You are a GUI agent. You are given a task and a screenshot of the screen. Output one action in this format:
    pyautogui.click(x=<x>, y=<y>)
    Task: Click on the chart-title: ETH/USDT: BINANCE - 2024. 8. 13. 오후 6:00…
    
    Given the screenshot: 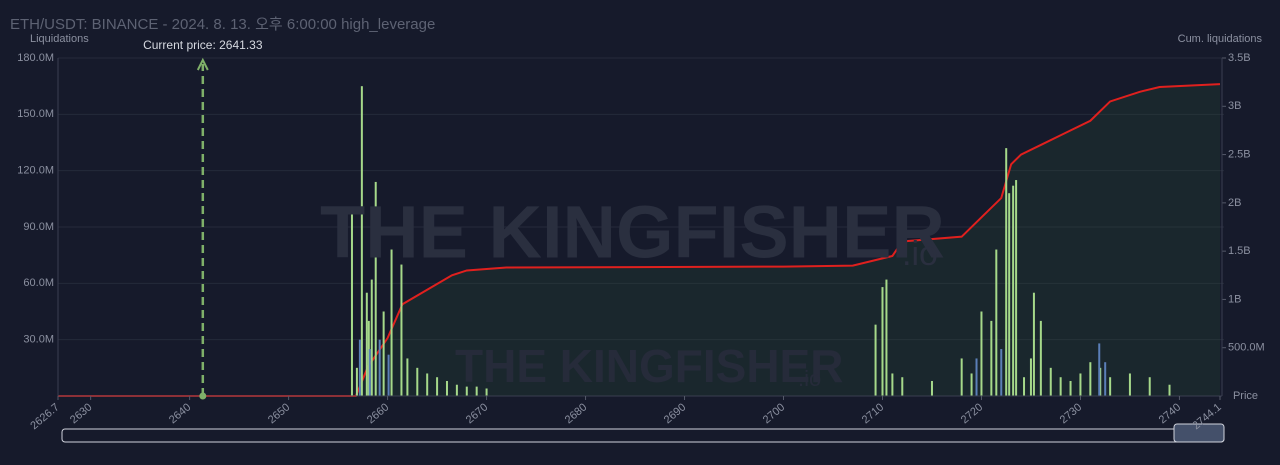 What is the action you would take?
    pyautogui.click(x=222, y=24)
    